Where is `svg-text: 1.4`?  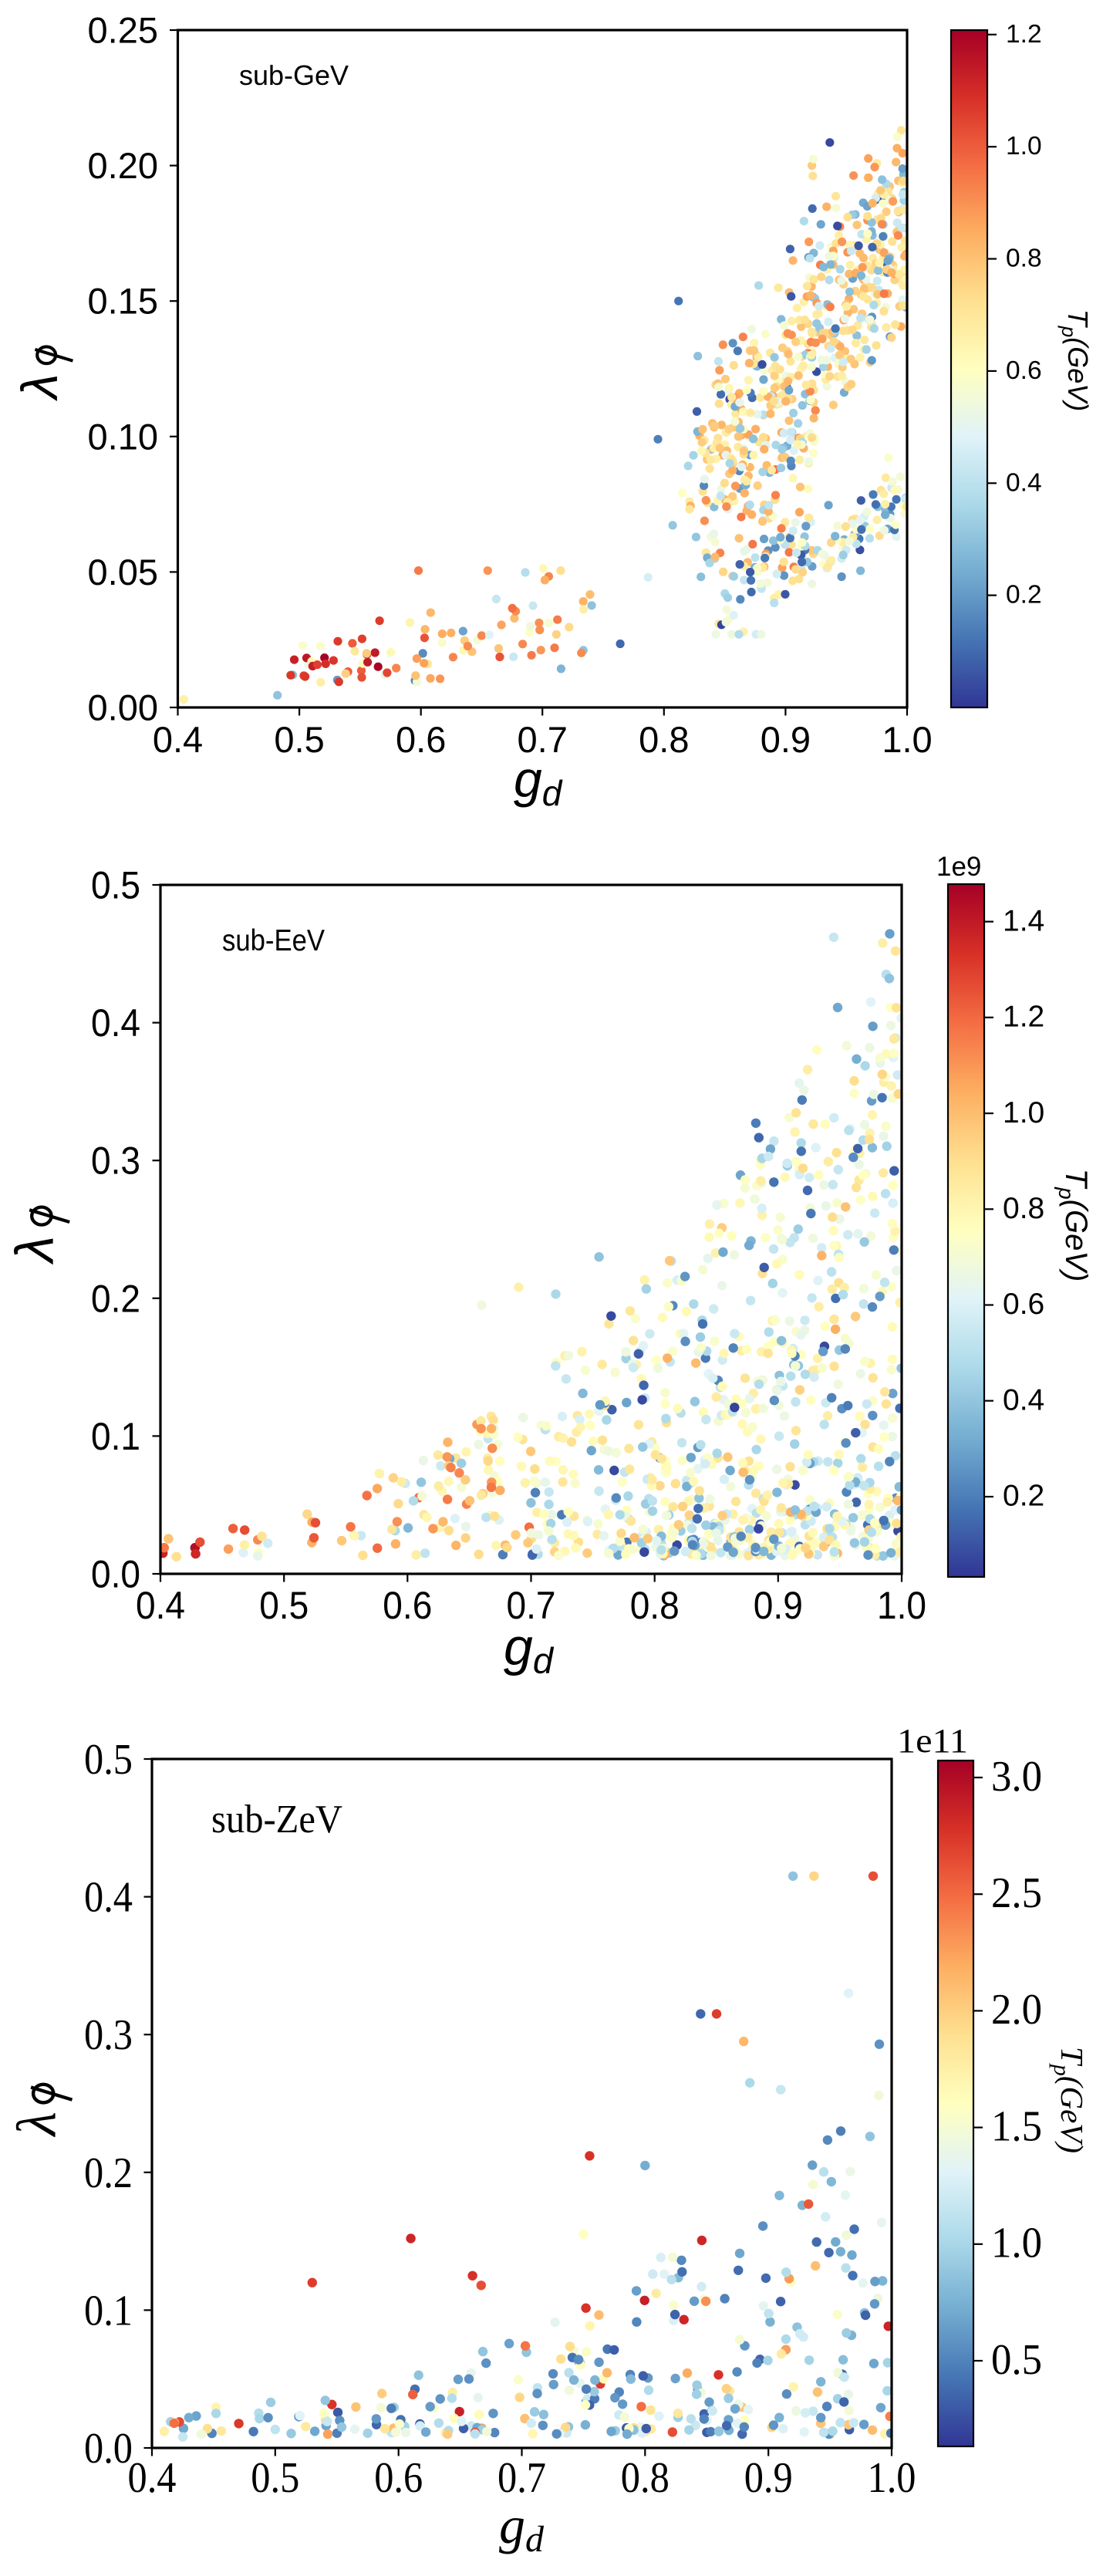
svg-text: 1.4 is located at coordinates (1024, 920).